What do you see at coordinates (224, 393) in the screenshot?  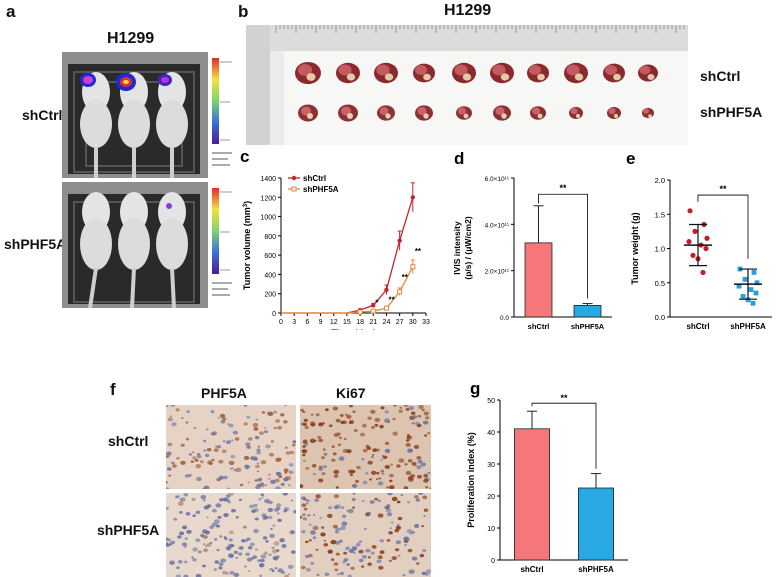 I see `panel-f-col-phf5a: PHF5A` at bounding box center [224, 393].